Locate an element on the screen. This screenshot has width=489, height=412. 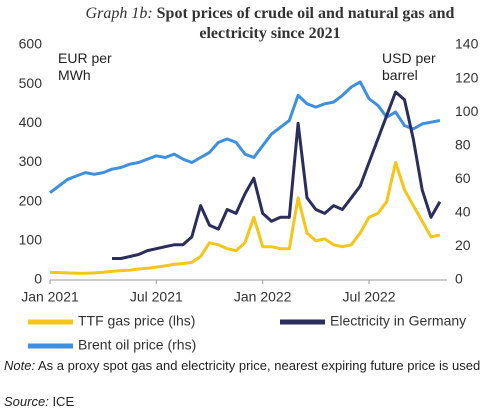
x-tick-label: Jul 2022 is located at coordinates (369, 297).